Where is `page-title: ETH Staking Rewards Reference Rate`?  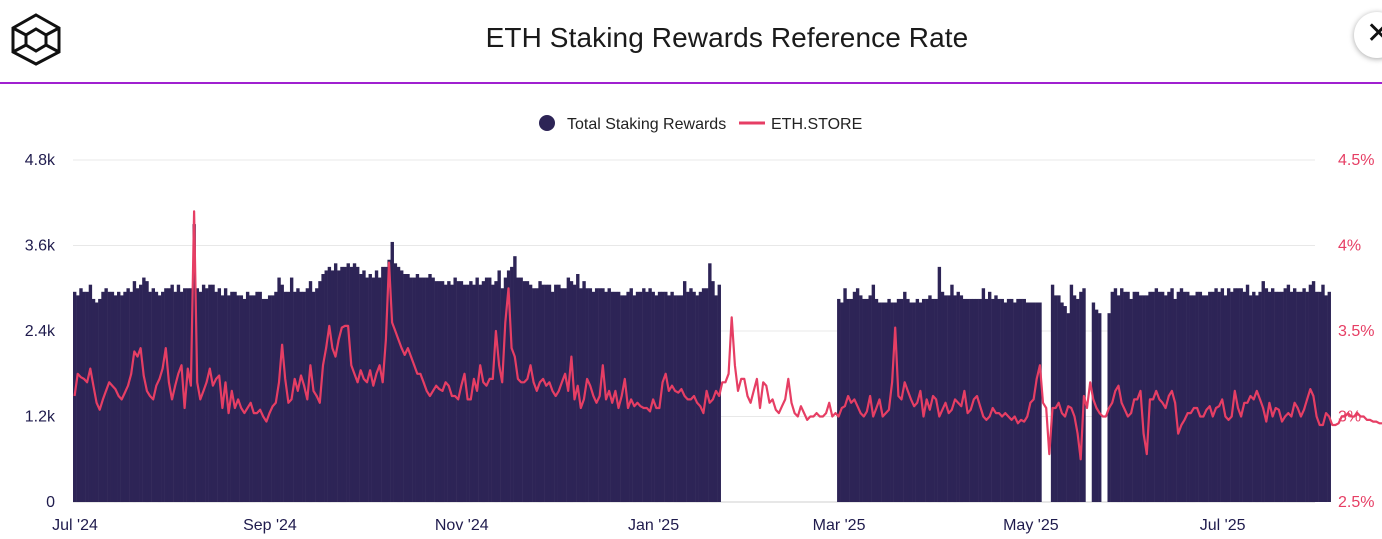
page-title: ETH Staking Rewards Reference Rate is located at coordinates (727, 37).